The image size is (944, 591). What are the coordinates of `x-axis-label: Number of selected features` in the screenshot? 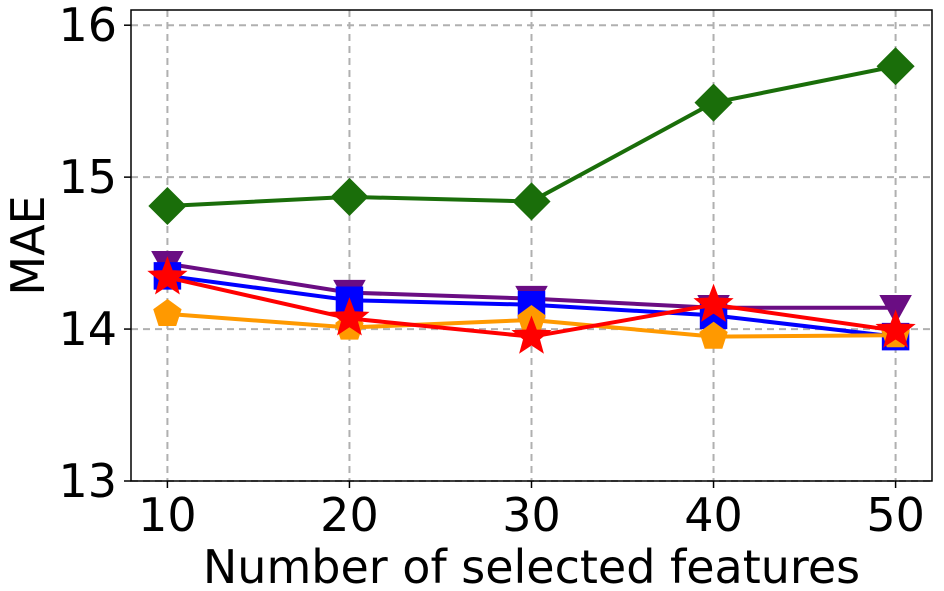 It's located at (531, 565).